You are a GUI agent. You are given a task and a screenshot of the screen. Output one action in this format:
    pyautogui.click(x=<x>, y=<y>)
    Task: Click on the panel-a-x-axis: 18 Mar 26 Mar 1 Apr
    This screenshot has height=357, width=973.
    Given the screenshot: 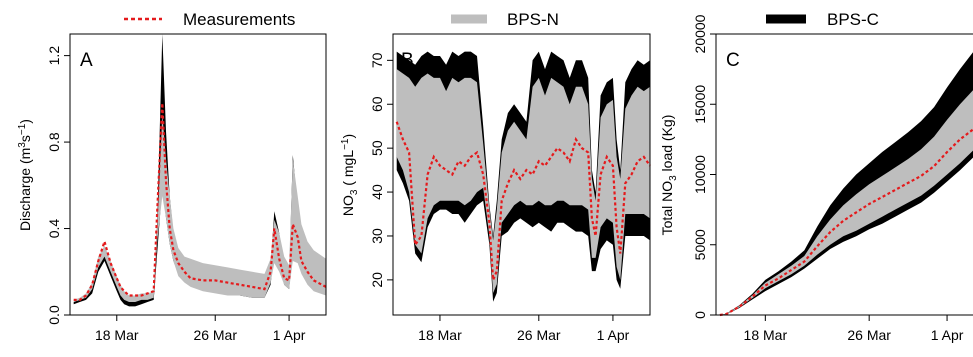 What is the action you would take?
    pyautogui.click(x=200, y=329)
    